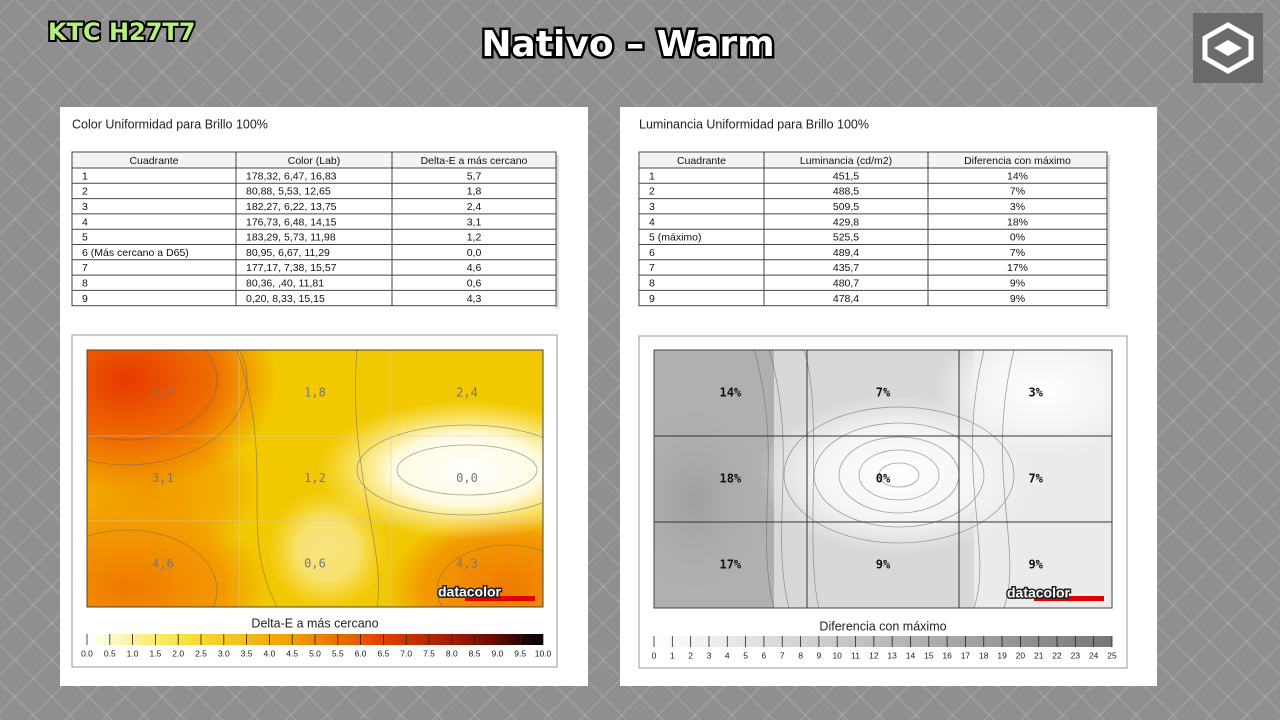 The image size is (1280, 720). What do you see at coordinates (85, 238) in the screenshot?
I see `table-cell: 5` at bounding box center [85, 238].